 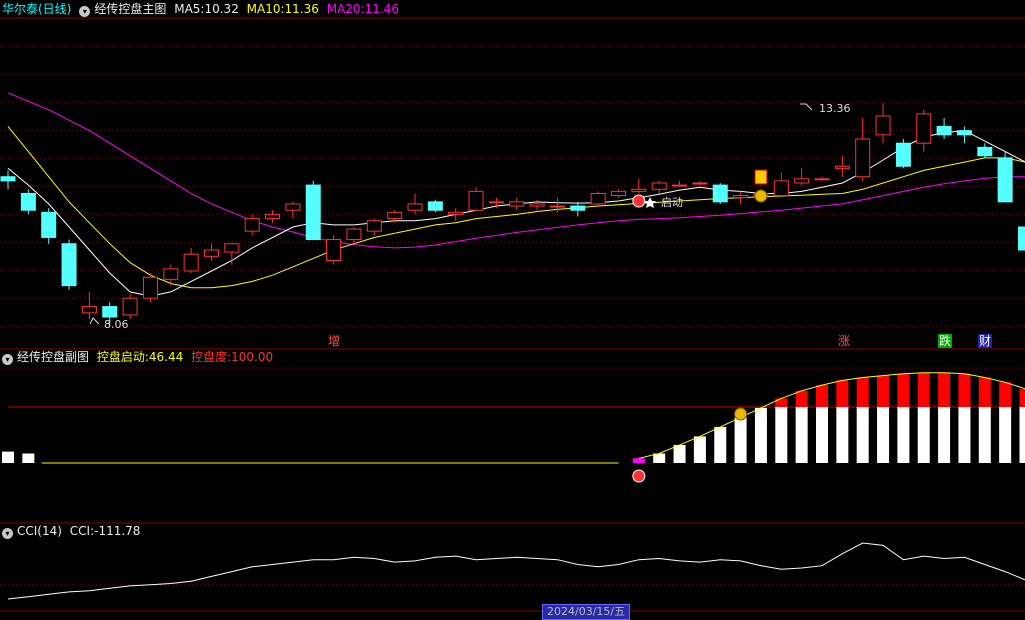 What do you see at coordinates (806, 107) in the screenshot?
I see `high-price-pointer` at bounding box center [806, 107].